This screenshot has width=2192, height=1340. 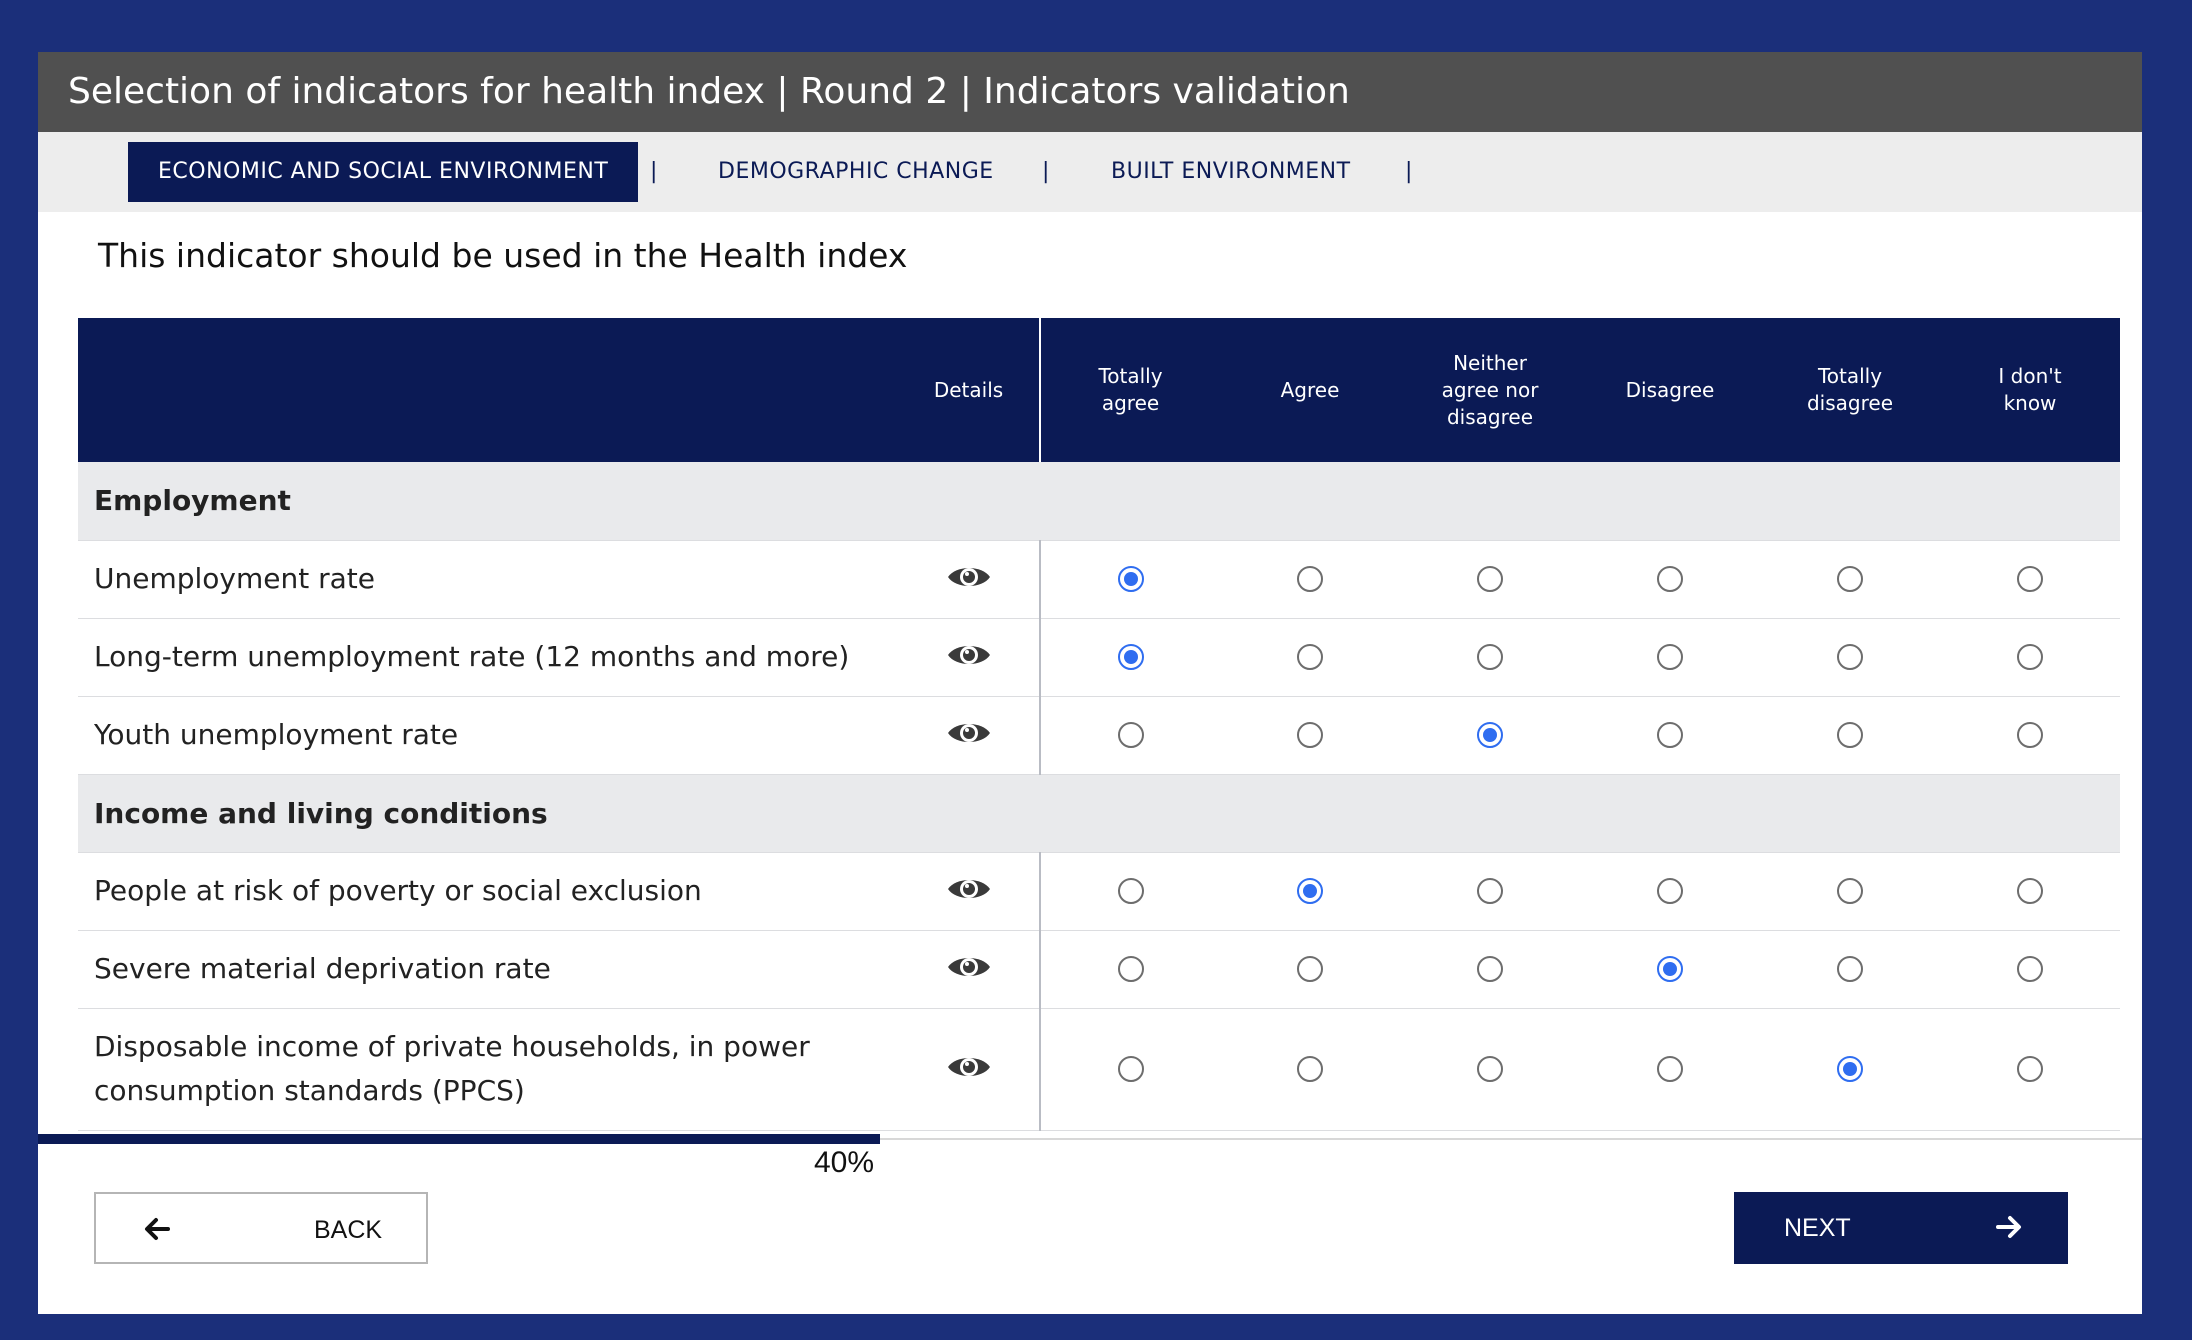 I want to click on header-option: Totally agree, so click(x=1130, y=390).